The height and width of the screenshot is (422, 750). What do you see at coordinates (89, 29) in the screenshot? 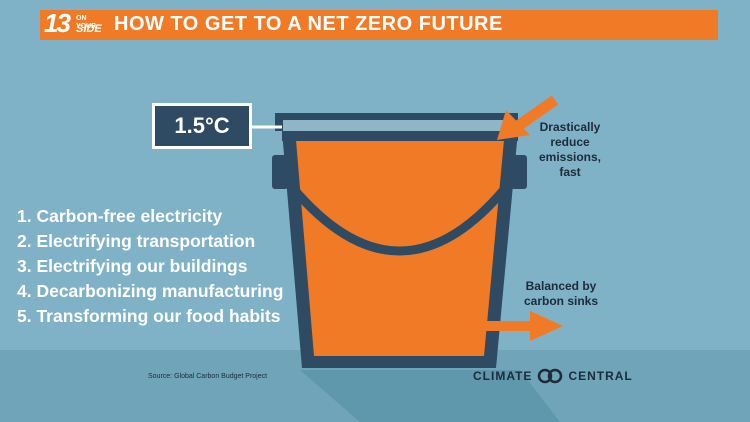
I see `logo-side-text: SIDE` at bounding box center [89, 29].